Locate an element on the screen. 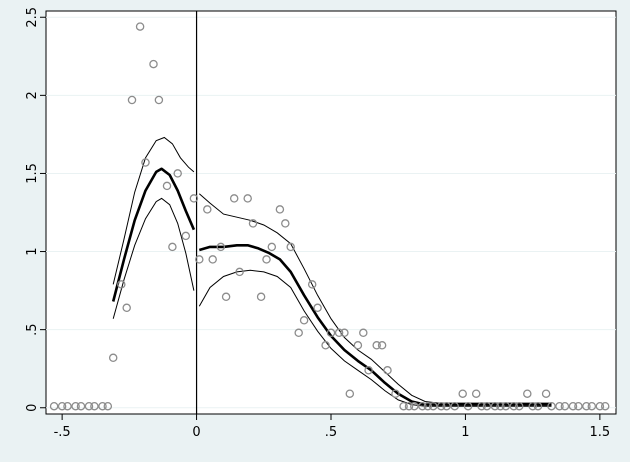 This screenshot has width=630, height=462. y-tick-label-3: 1.5 is located at coordinates (32, 173).